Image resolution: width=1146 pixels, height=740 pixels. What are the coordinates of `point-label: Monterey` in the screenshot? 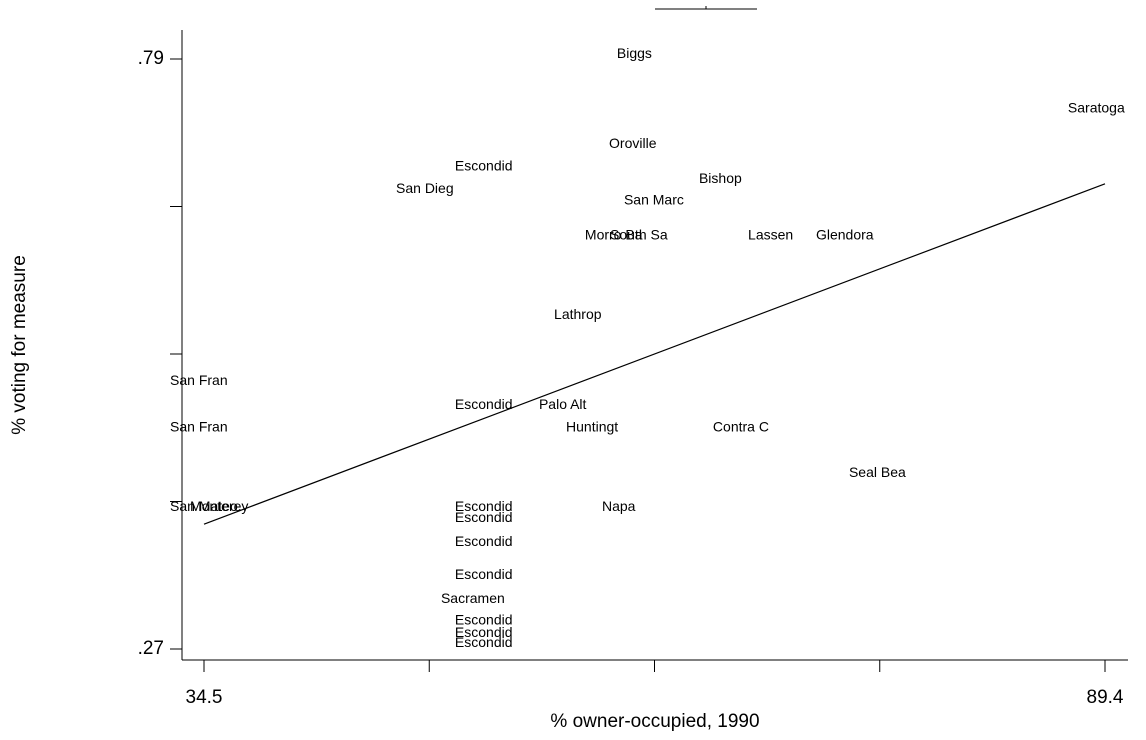 It's located at (219, 506).